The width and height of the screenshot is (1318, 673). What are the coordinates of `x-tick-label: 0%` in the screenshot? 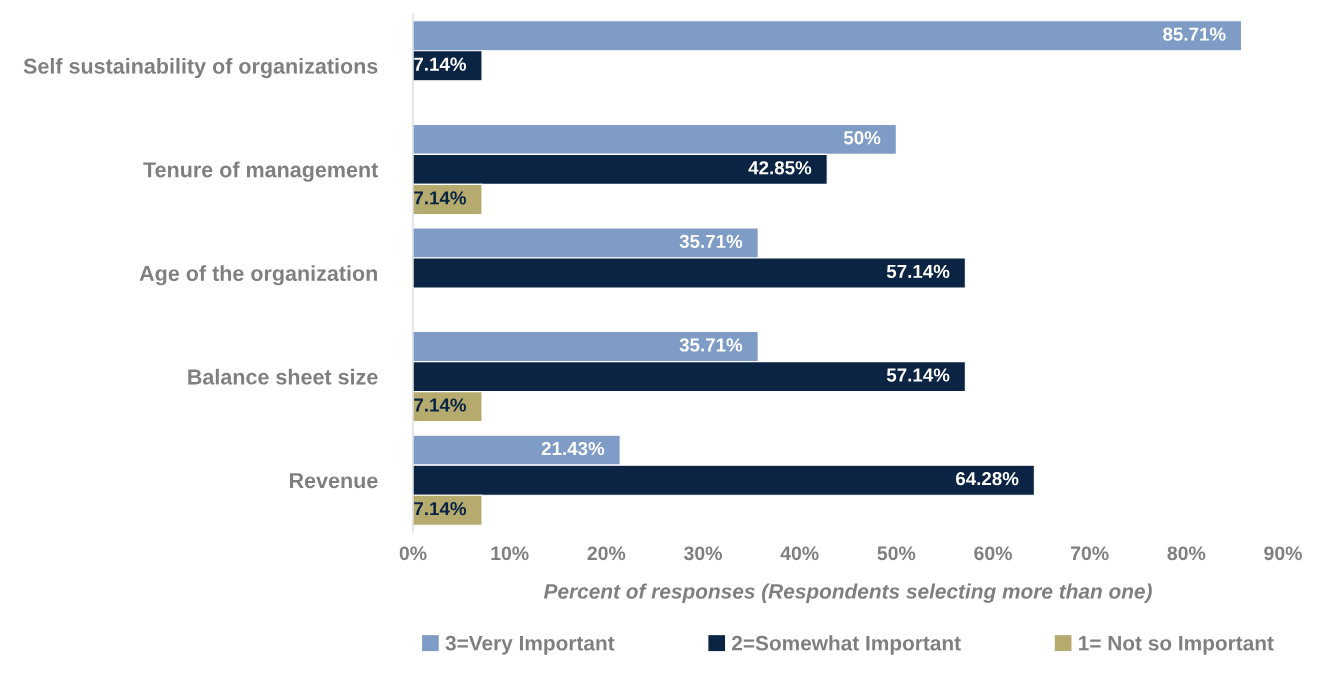 It's located at (413, 553).